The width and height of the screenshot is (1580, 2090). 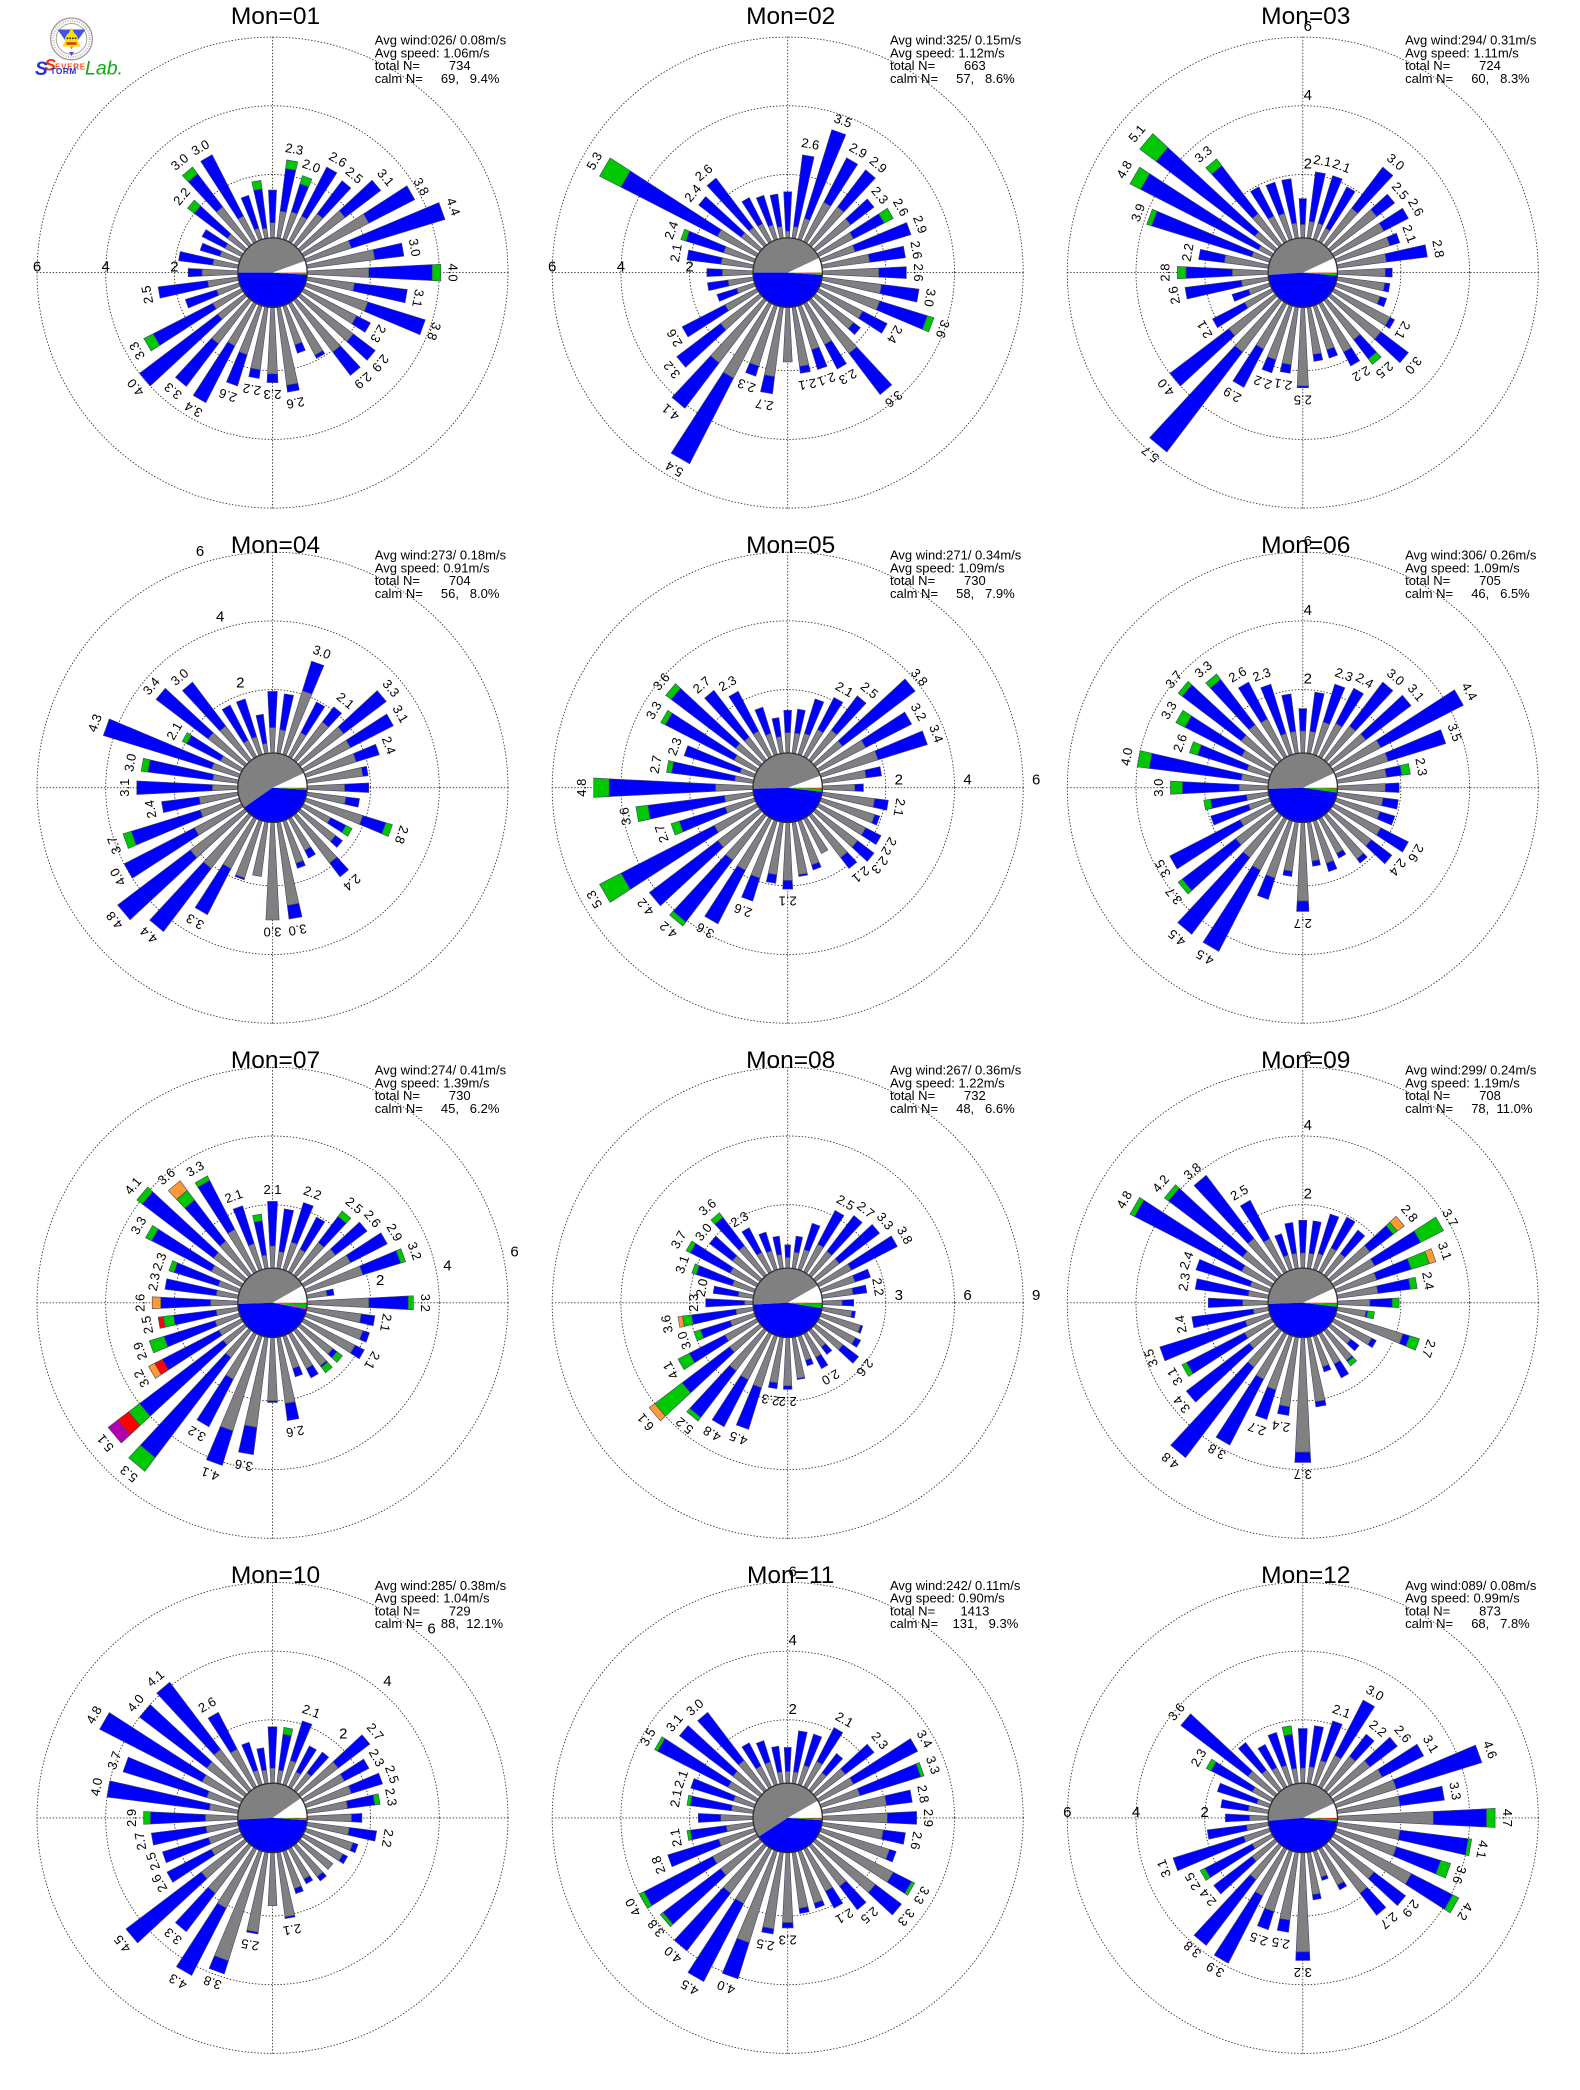 I want to click on svg-text: calm N= 60, 8.3%, so click(x=1467, y=78).